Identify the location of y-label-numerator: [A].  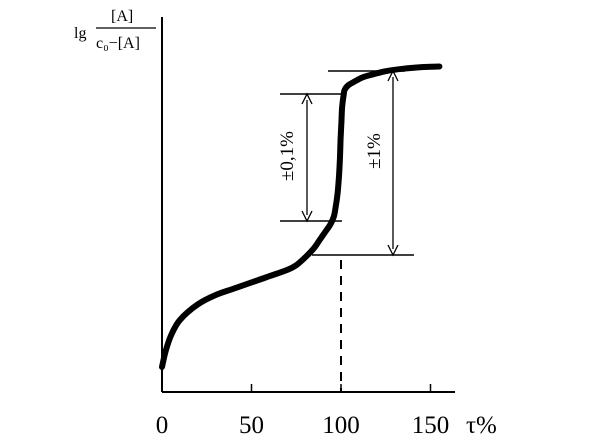
(122, 16).